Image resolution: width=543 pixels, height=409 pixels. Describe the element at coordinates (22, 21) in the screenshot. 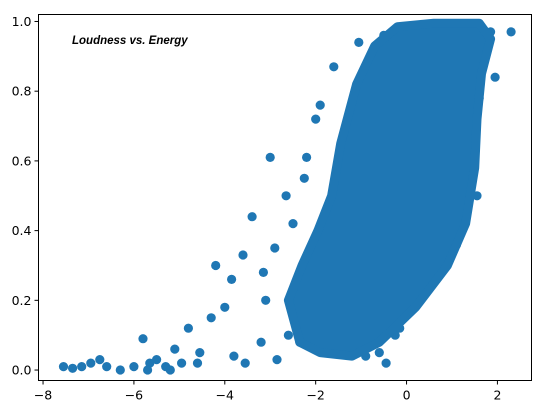

I see `y-tick-label: 1.0` at that location.